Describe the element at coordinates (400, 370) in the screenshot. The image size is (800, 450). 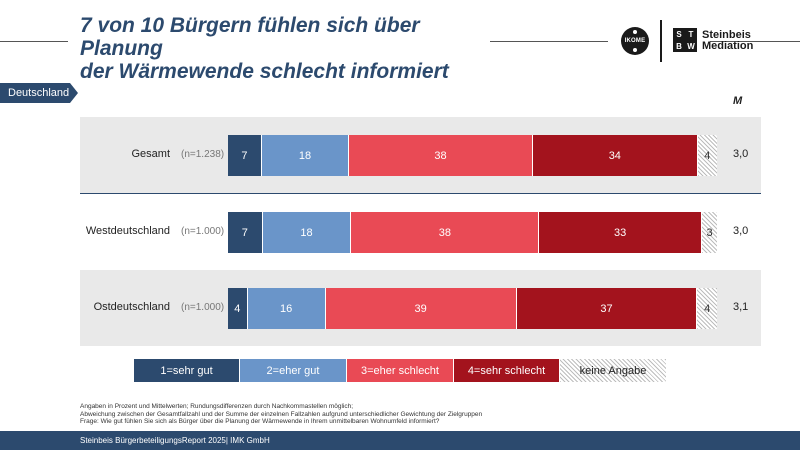
I see `legend-item-3-eher-schlecht: 3=eher schlecht` at that location.